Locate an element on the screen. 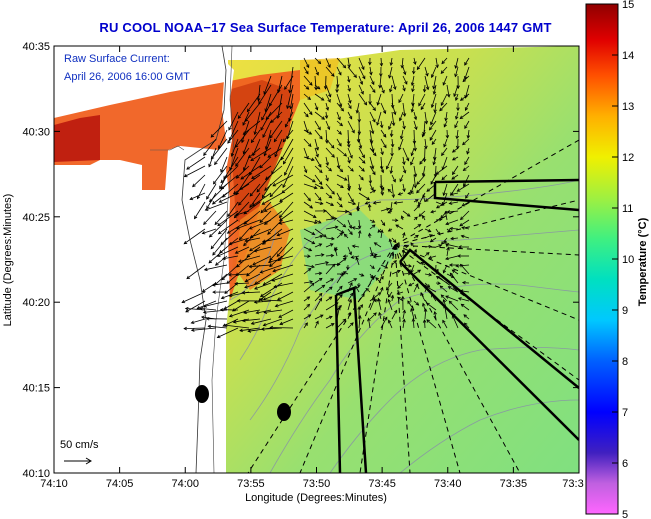 This screenshot has height=519, width=651. colorbar-ticks: 15 14 13 12 11 10 9 8 7 6 5 is located at coordinates (623, 259).